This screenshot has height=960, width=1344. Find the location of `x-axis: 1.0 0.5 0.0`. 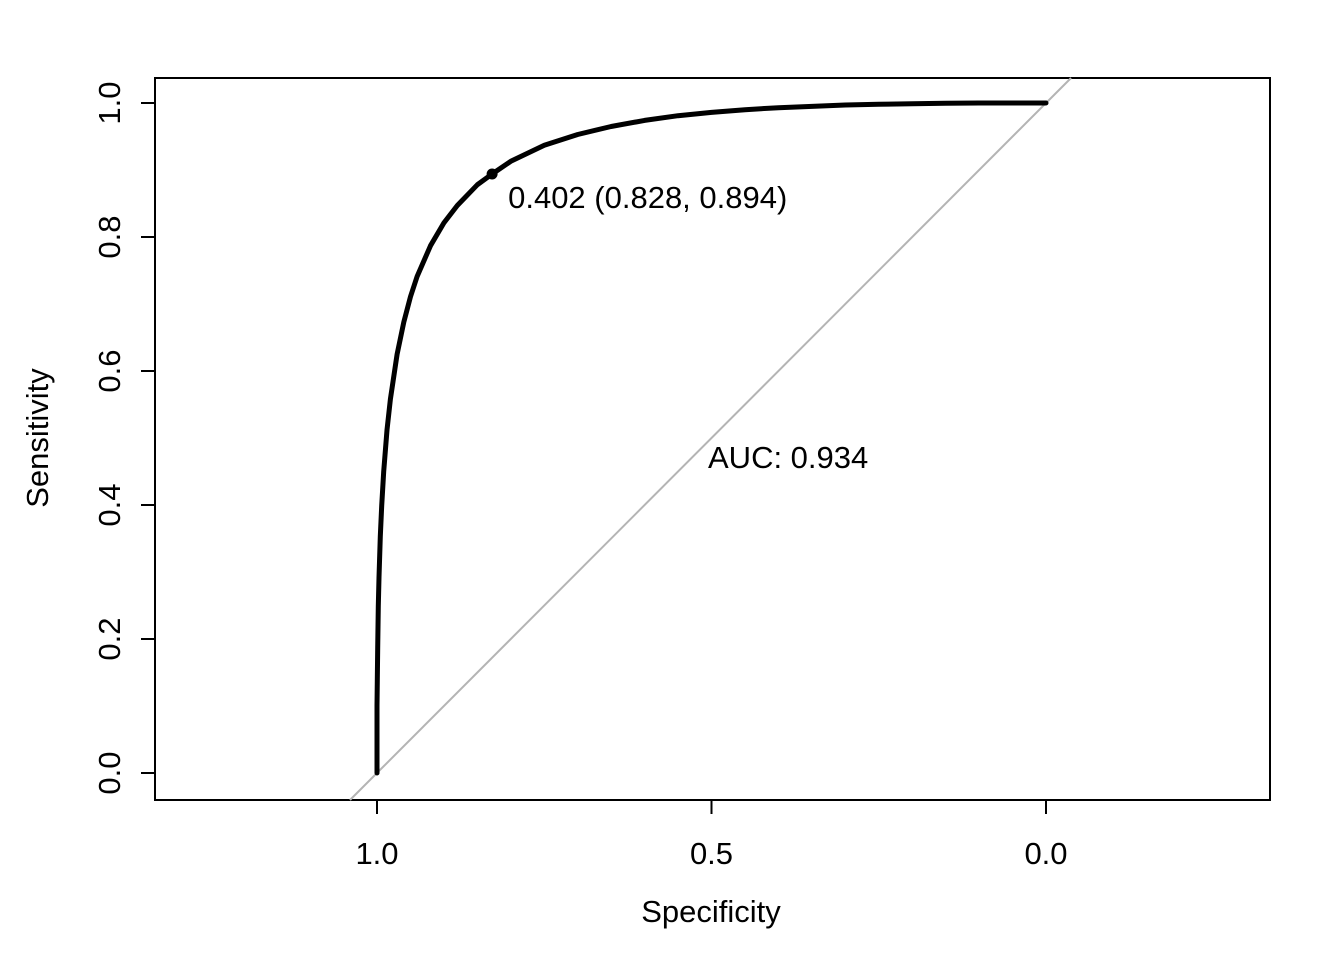

x-axis: 1.0 0.5 0.0 is located at coordinates (711, 835).